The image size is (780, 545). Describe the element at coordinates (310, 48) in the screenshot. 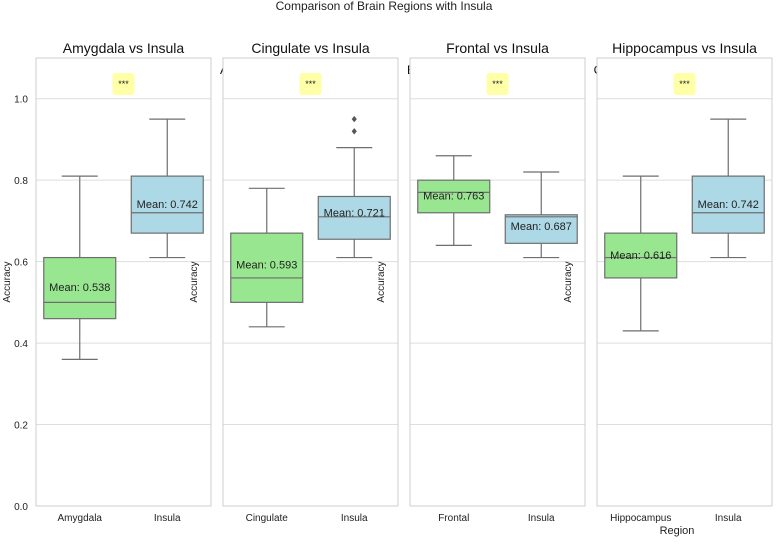

I see `panel-title: Cingulate vs Insula` at that location.